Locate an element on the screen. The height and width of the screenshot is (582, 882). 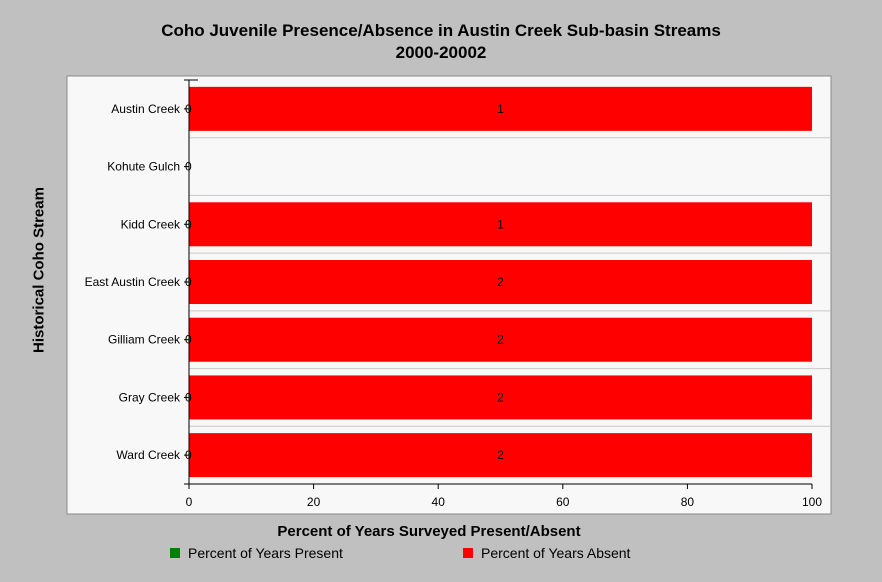
legend-item-absent: Percent of Years Absent is located at coordinates (546, 553).